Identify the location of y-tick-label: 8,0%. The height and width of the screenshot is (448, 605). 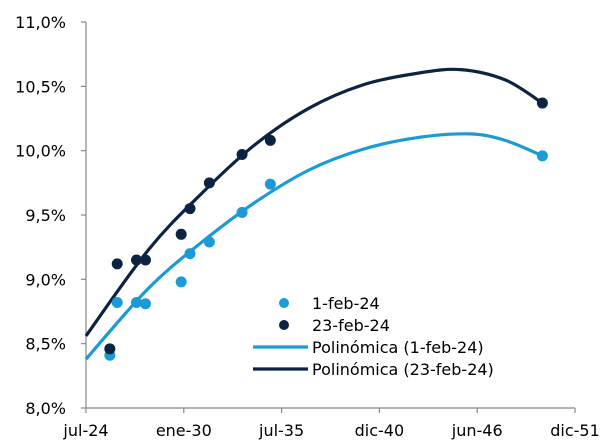
(45, 408).